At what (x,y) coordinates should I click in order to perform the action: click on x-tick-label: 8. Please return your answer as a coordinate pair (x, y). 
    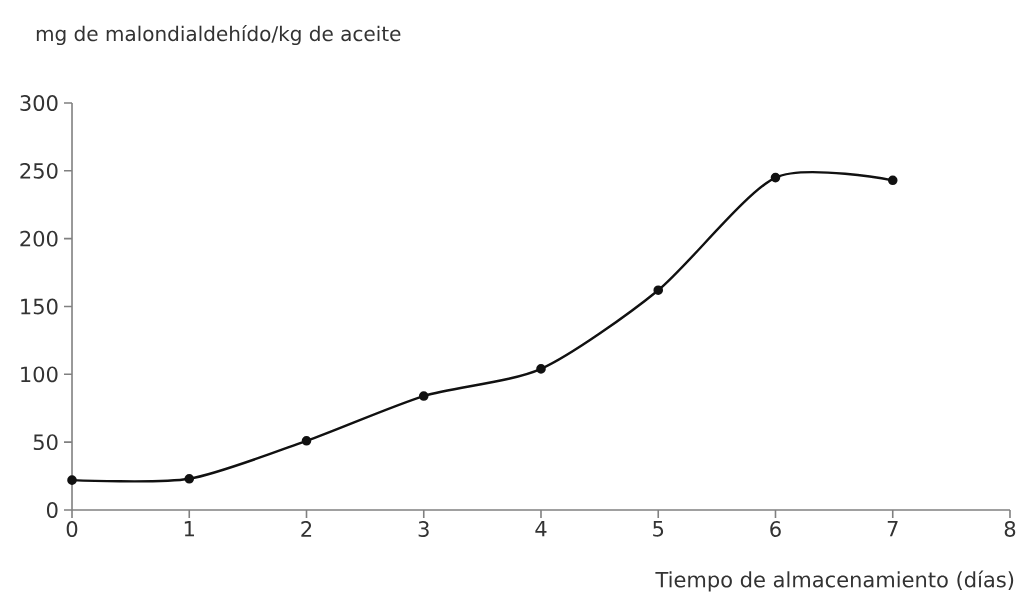
    Looking at the image, I should click on (1010, 529).